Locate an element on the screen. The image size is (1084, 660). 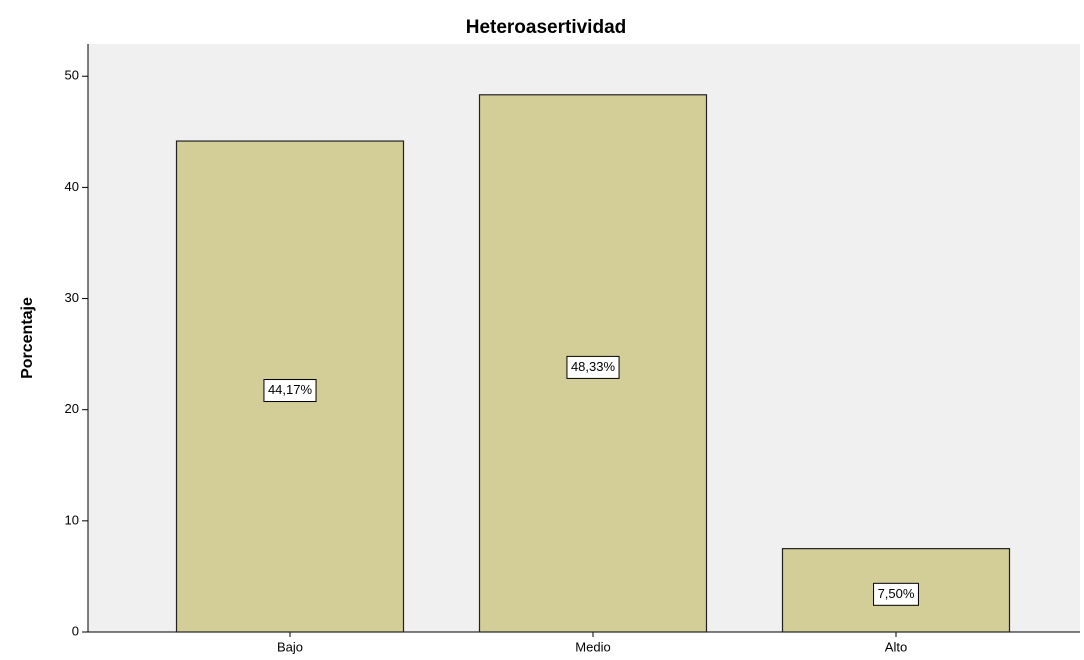
x-tick-label: Medio is located at coordinates (592, 646).